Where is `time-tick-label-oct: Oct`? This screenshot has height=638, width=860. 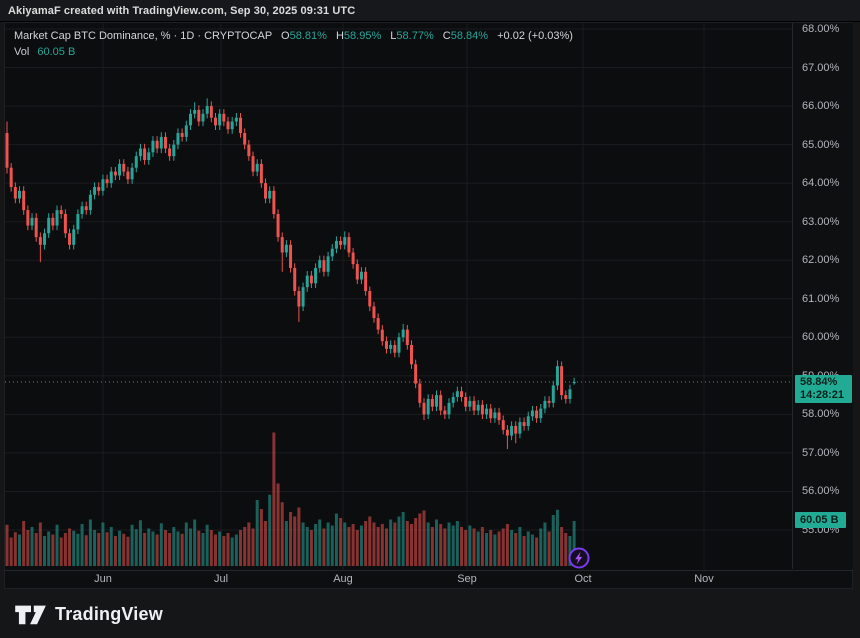 time-tick-label-oct: Oct is located at coordinates (583, 579).